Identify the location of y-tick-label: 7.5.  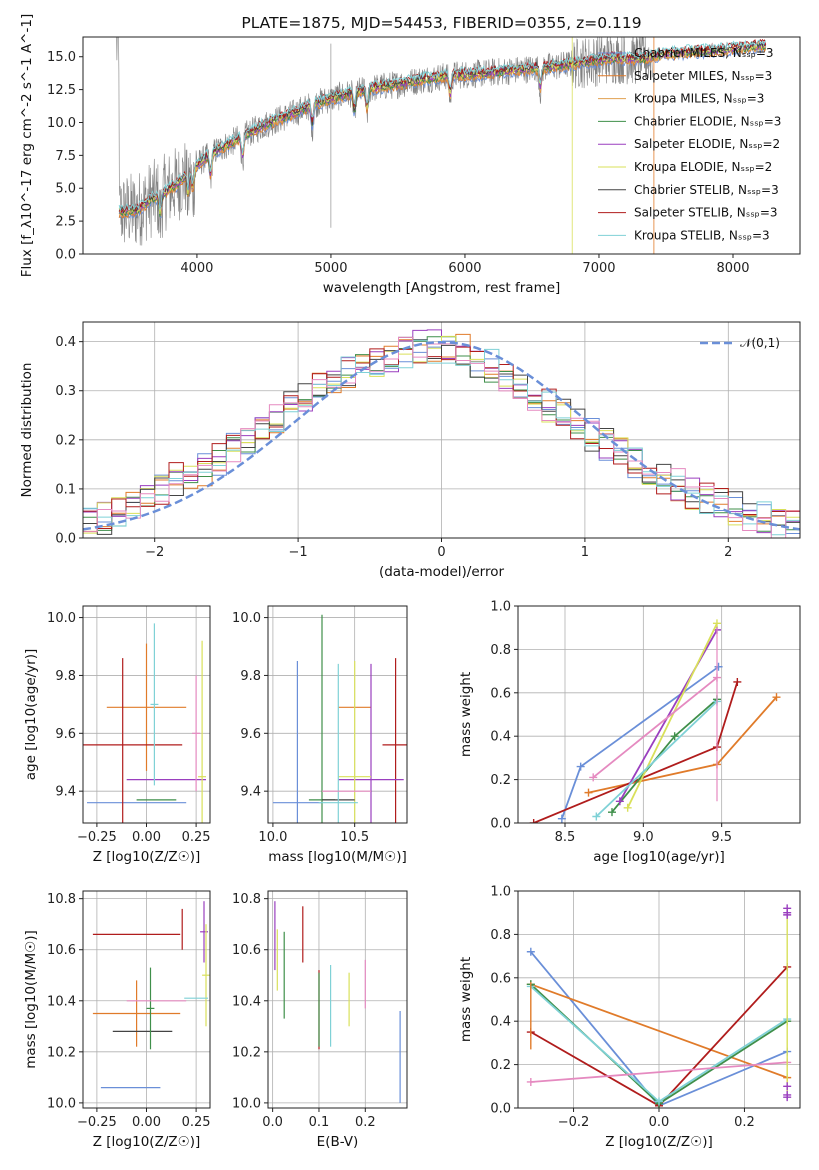
(65, 156).